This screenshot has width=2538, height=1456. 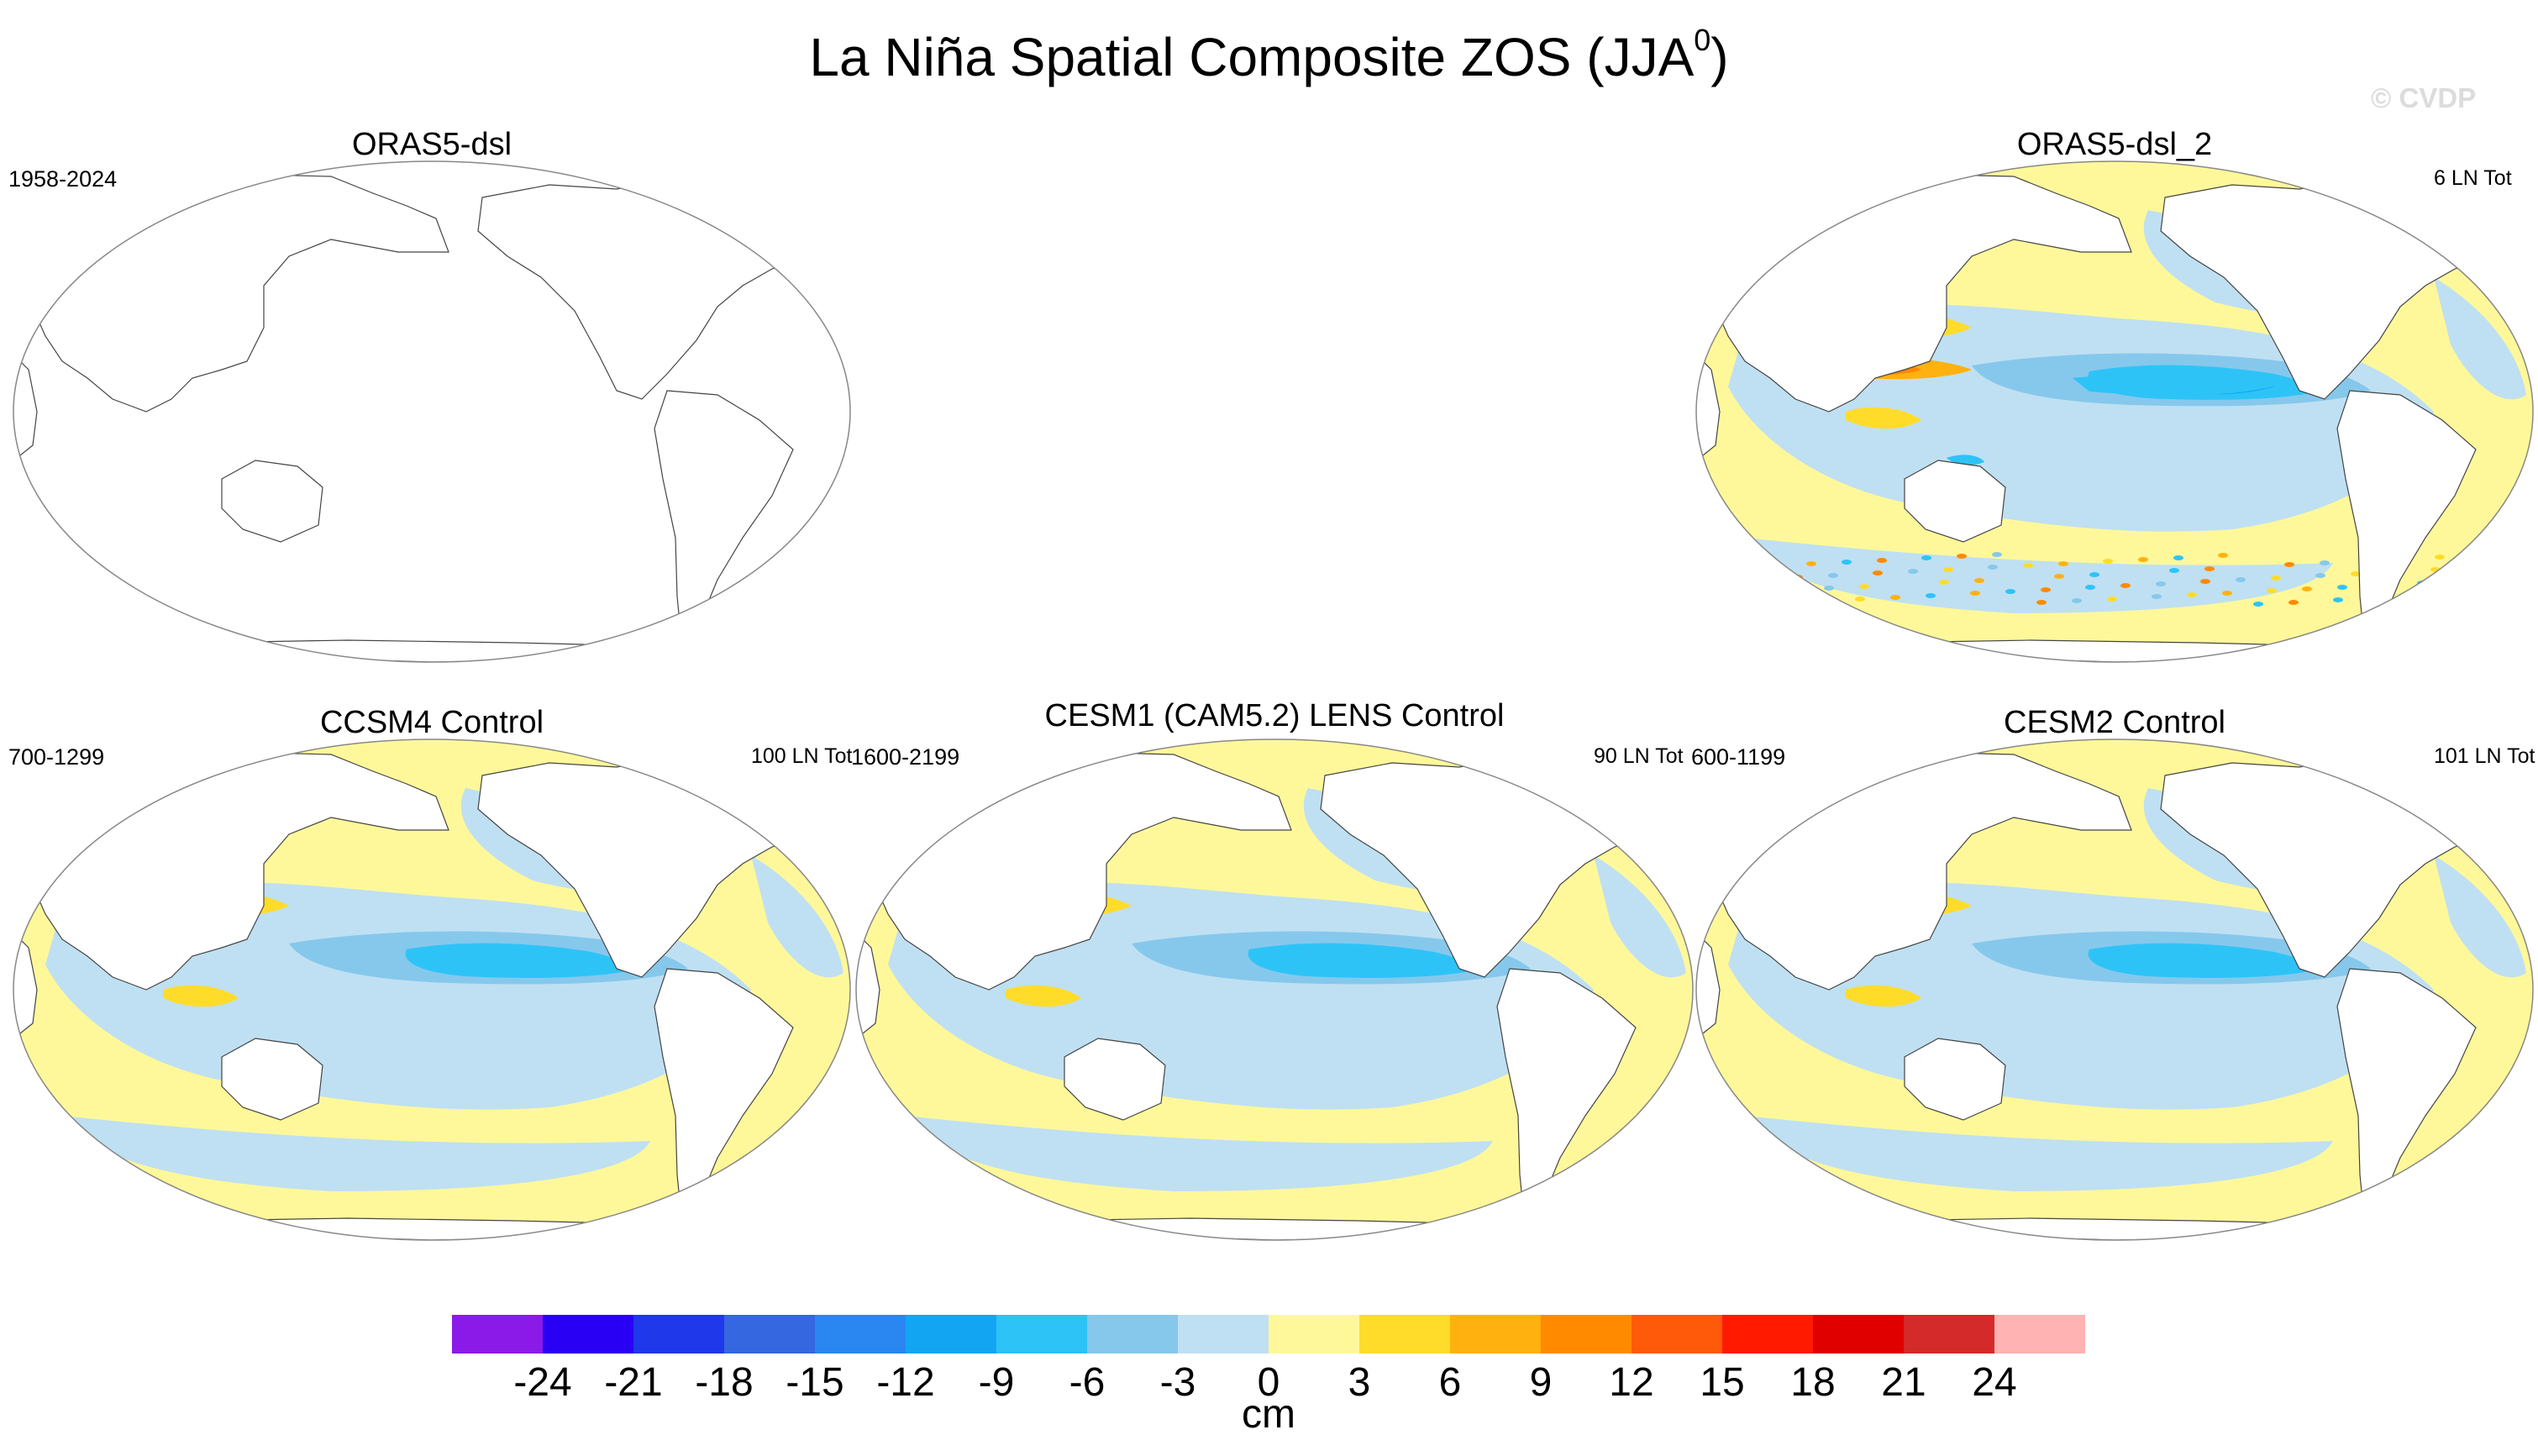 What do you see at coordinates (1639, 756) in the screenshot?
I see `panel-count-label: 90 LN Tot` at bounding box center [1639, 756].